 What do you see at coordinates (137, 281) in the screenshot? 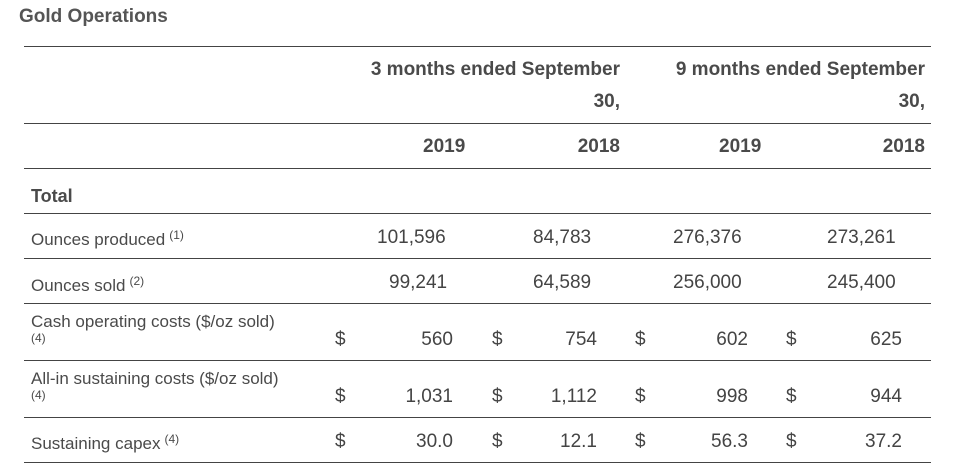
I see `footnote-ref: (2)` at bounding box center [137, 281].